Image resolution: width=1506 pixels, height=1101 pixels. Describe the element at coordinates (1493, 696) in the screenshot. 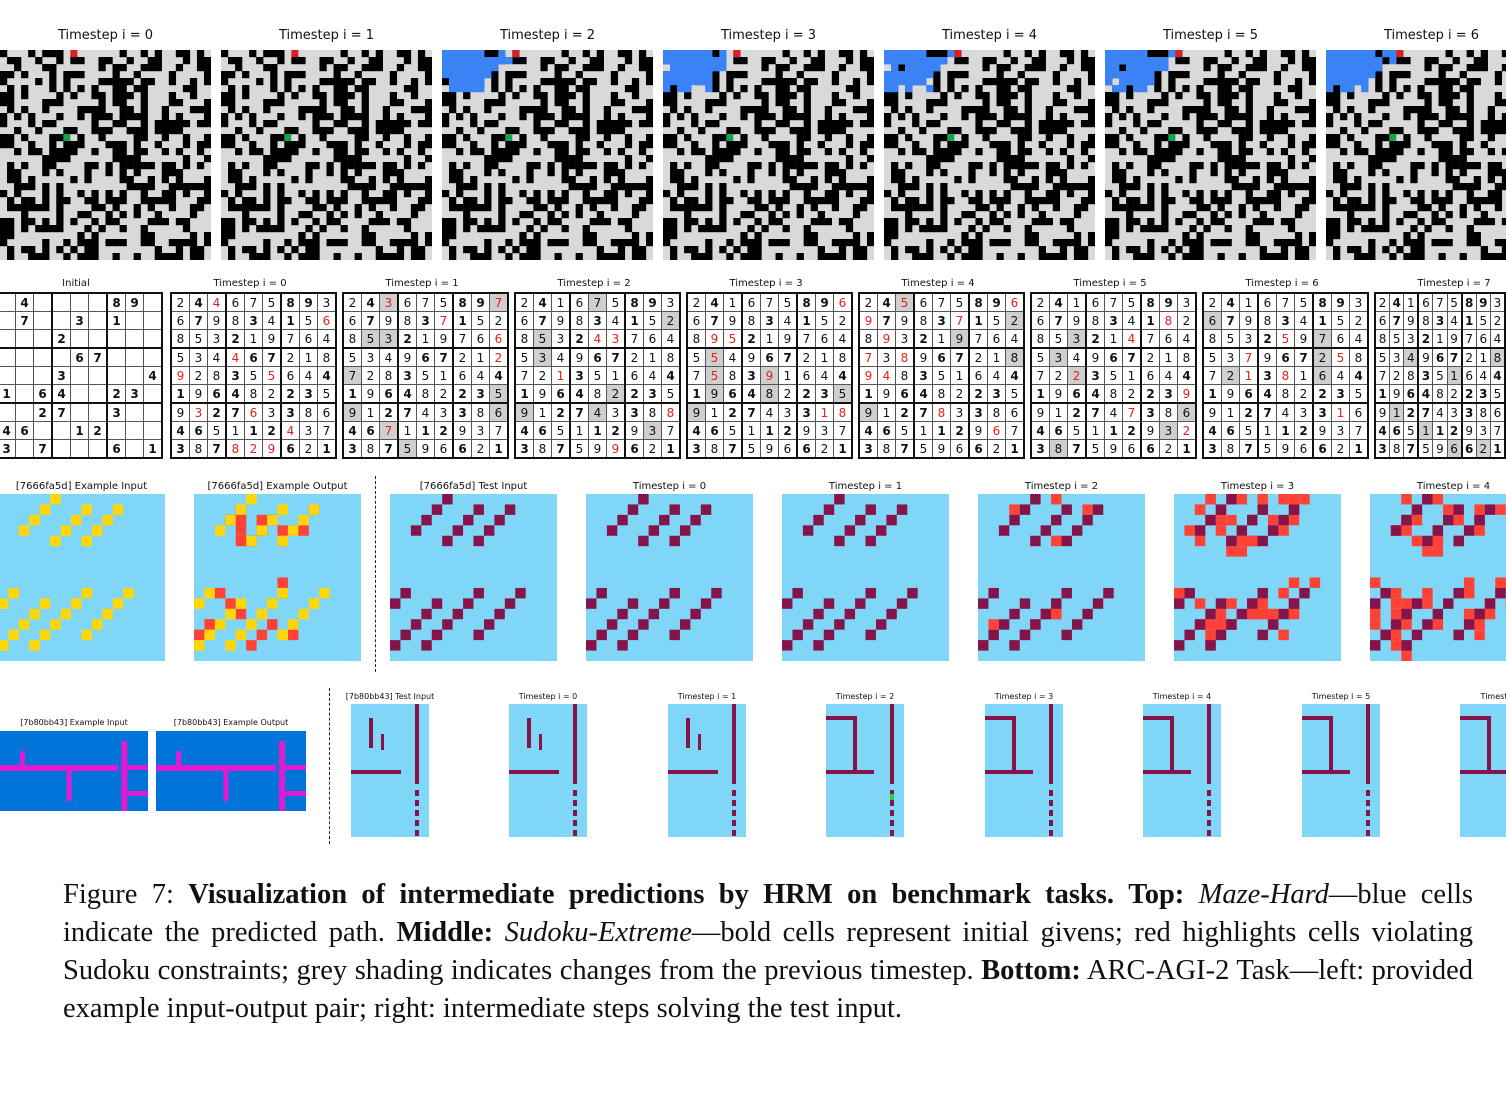

I see `arc2-title-9: Timestep` at that location.